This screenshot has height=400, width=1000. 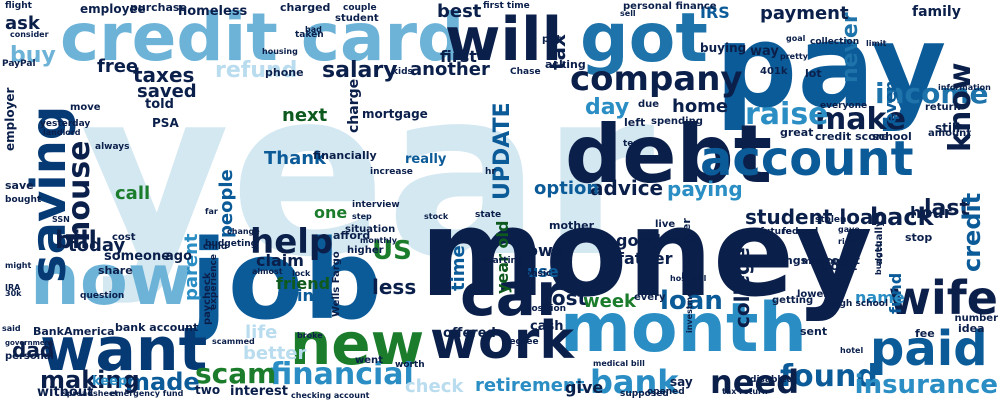 I want to click on cloud-word: personal, so click(x=29, y=356).